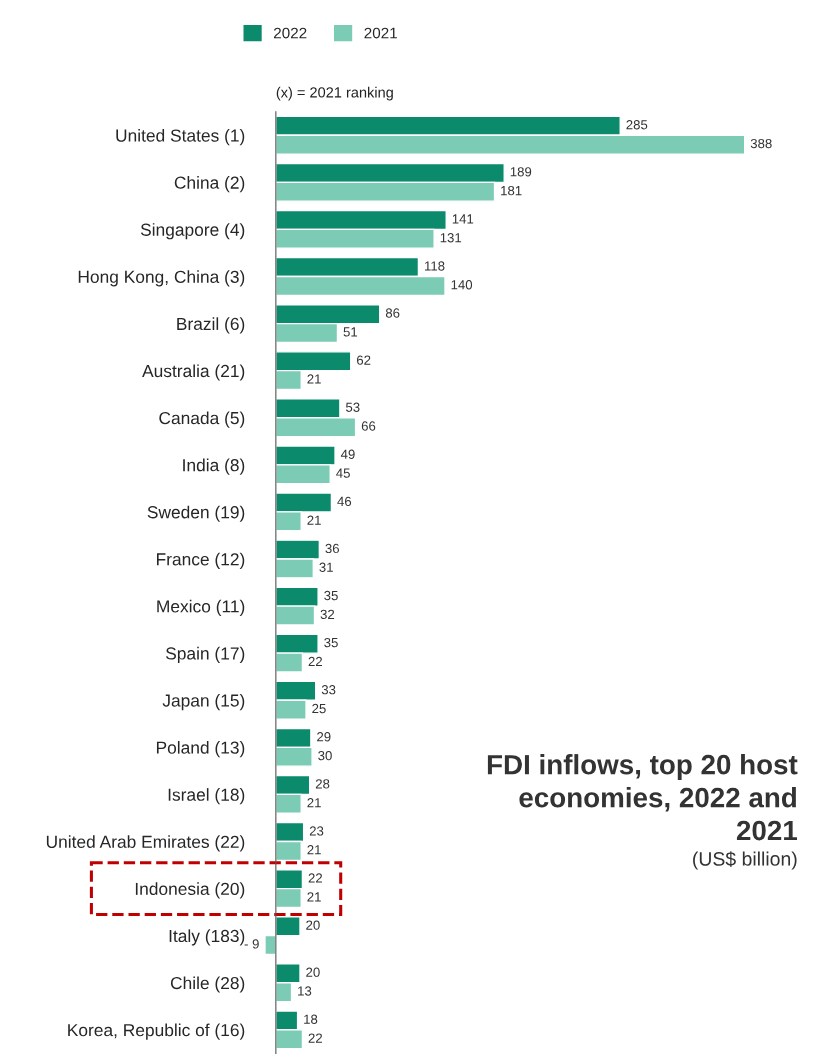 This screenshot has width=831, height=1064. Describe the element at coordinates (205, 655) in the screenshot. I see `y-tick-label: Spain (17)` at that location.